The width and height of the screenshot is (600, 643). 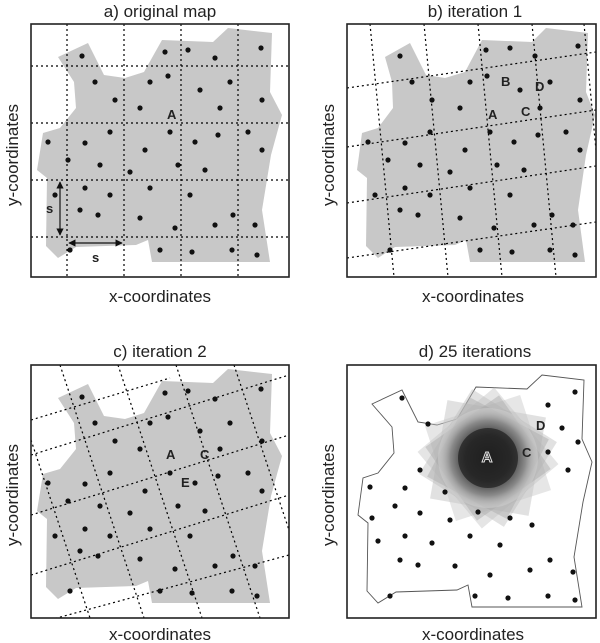 I want to click on panel-b-xlabel: x-coordinates, so click(x=473, y=296).